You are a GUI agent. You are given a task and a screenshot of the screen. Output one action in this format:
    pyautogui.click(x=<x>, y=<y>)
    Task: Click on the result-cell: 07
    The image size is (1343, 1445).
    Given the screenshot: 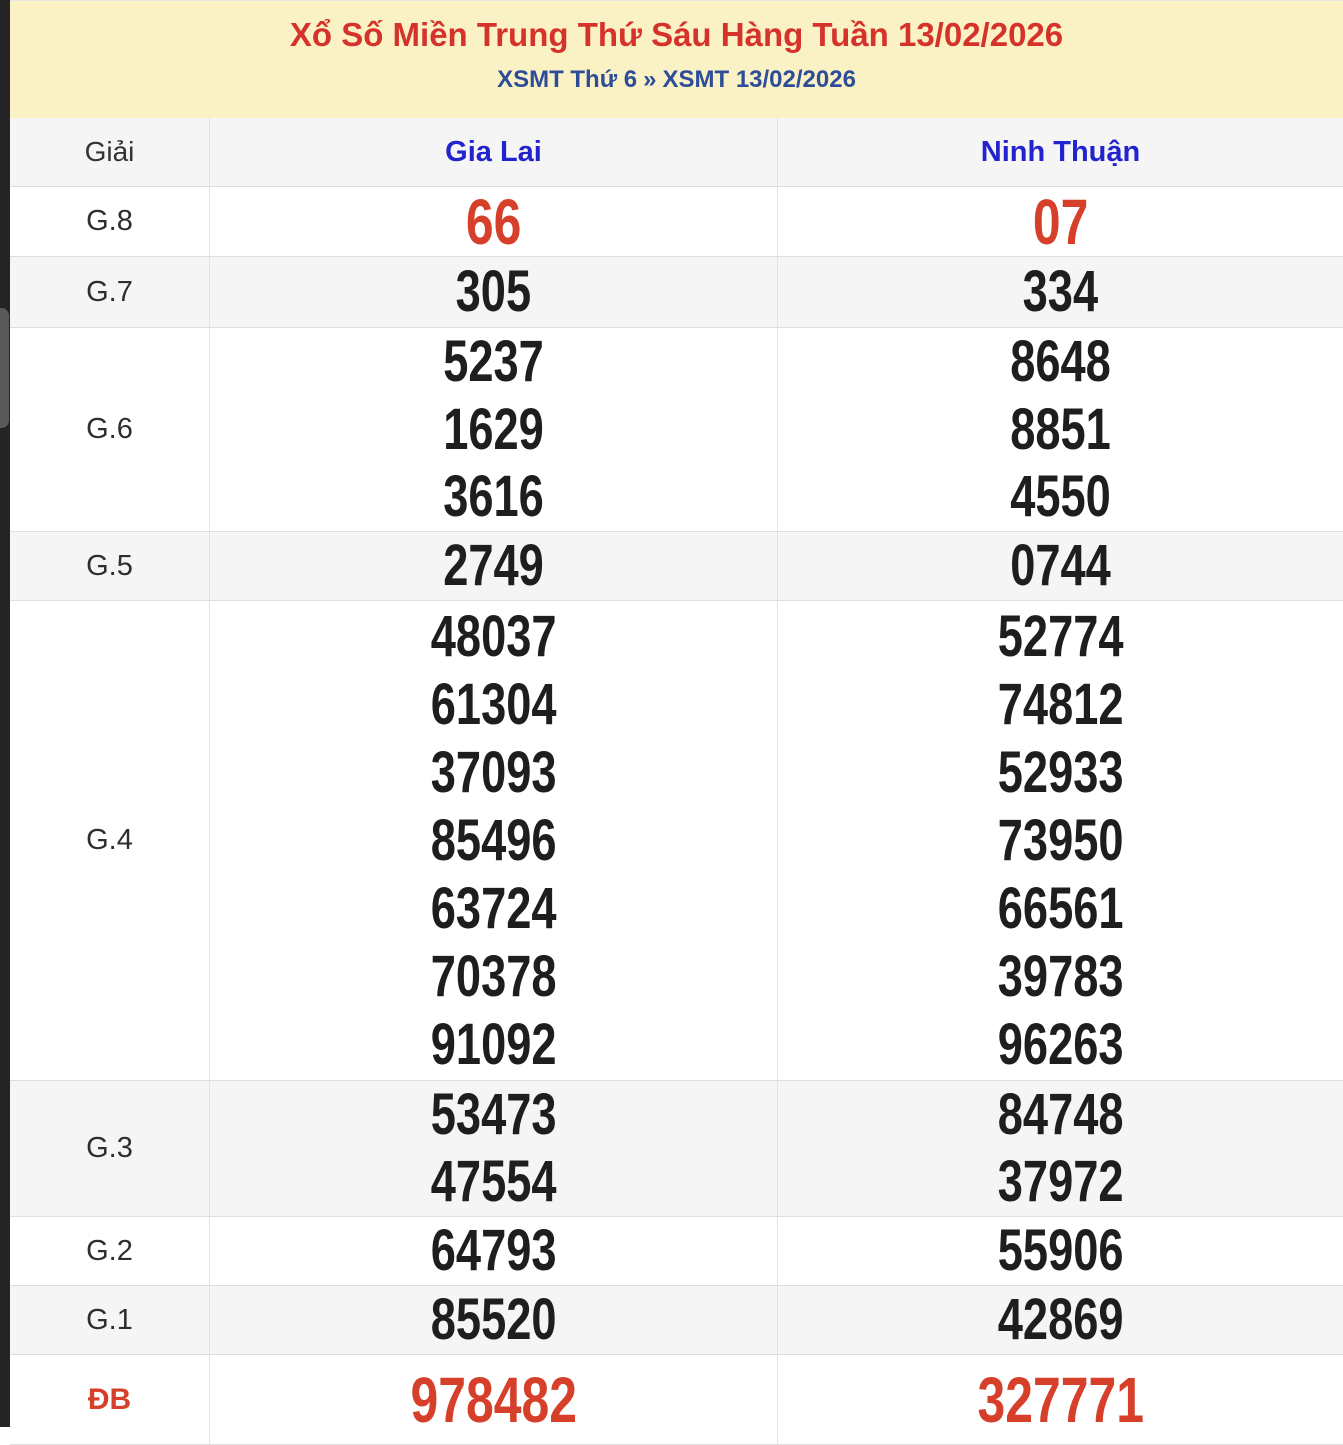 What is the action you would take?
    pyautogui.click(x=1060, y=222)
    